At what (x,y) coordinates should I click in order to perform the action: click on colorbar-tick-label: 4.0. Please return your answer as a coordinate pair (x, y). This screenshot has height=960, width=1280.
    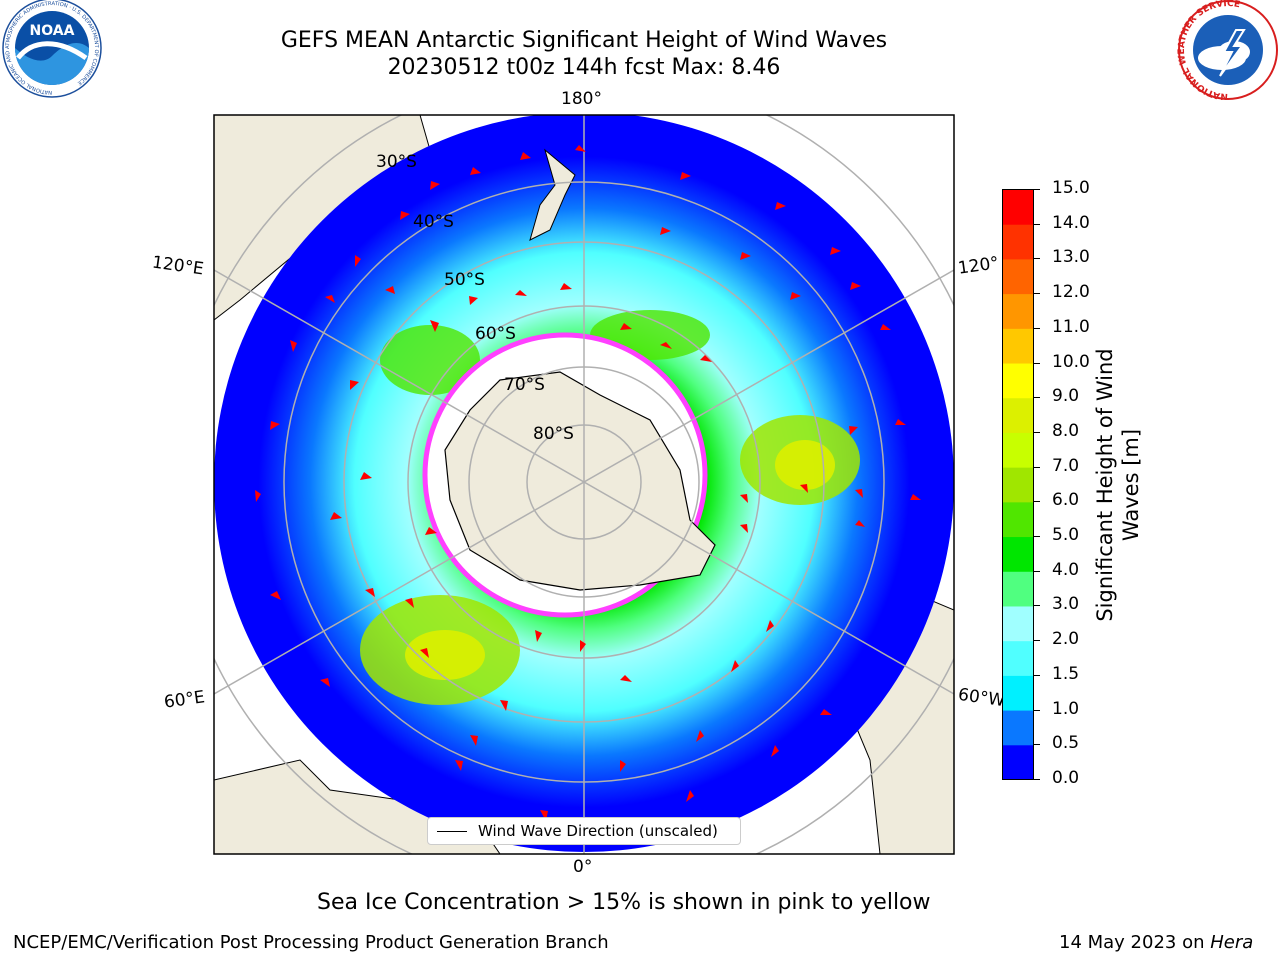
    Looking at the image, I should click on (1066, 569).